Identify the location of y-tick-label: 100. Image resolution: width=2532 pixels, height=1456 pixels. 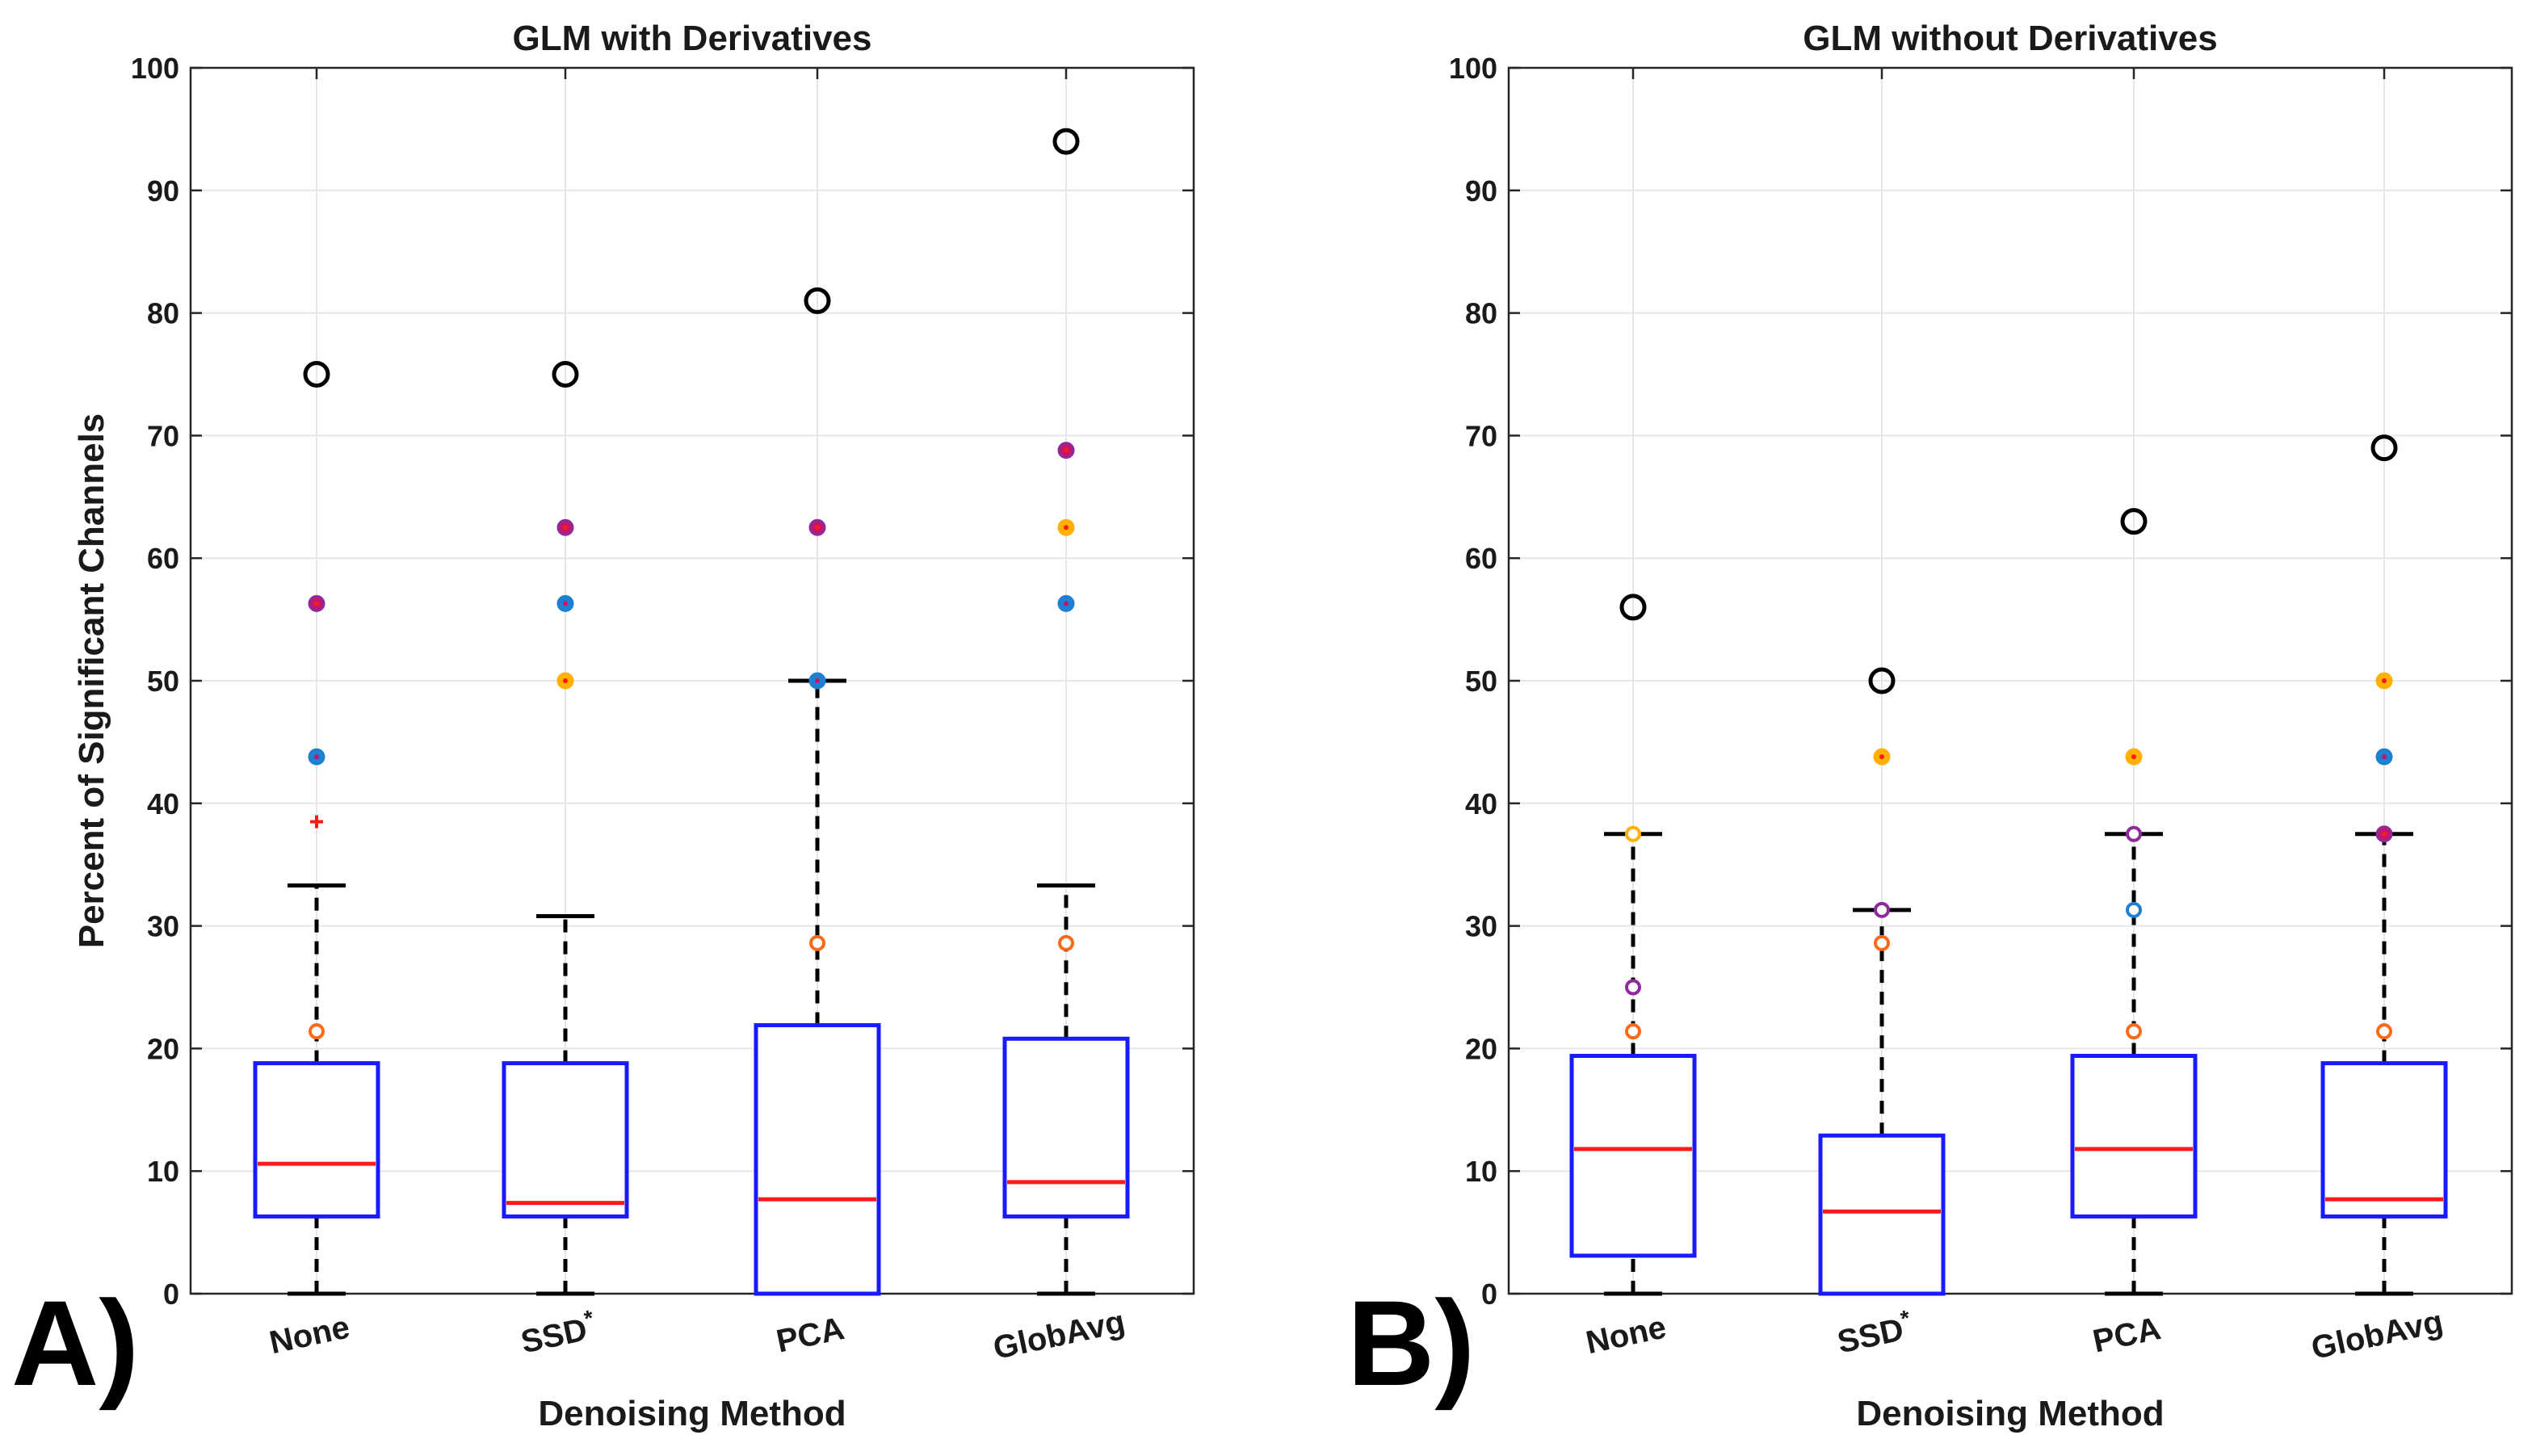
(1473, 68).